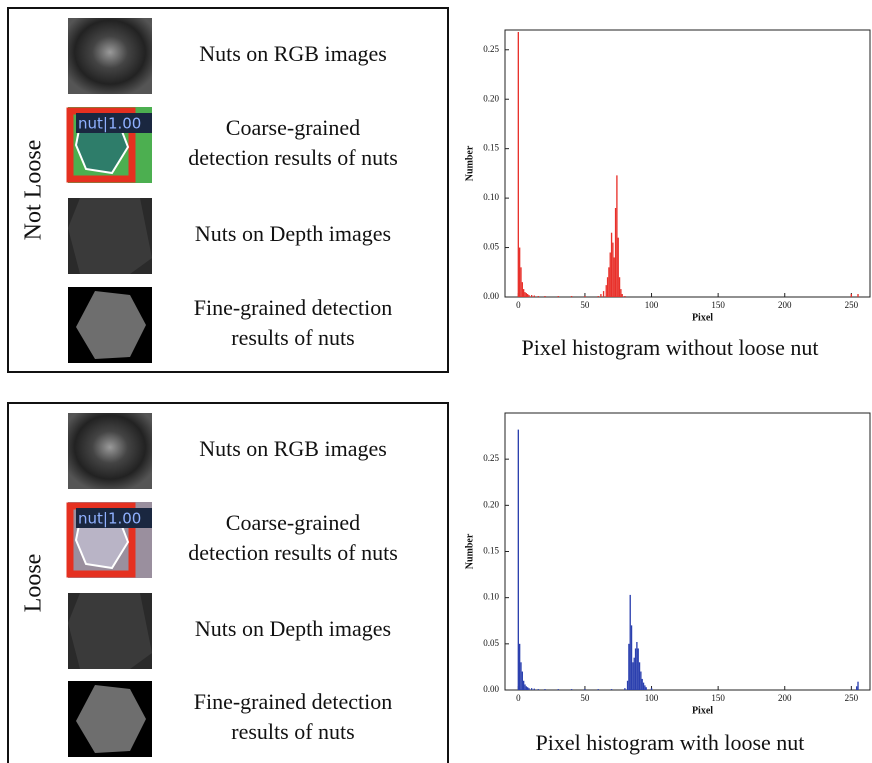 The image size is (872, 763). Describe the element at coordinates (34, 190) in the screenshot. I see `panel-label: Not Loose` at that location.